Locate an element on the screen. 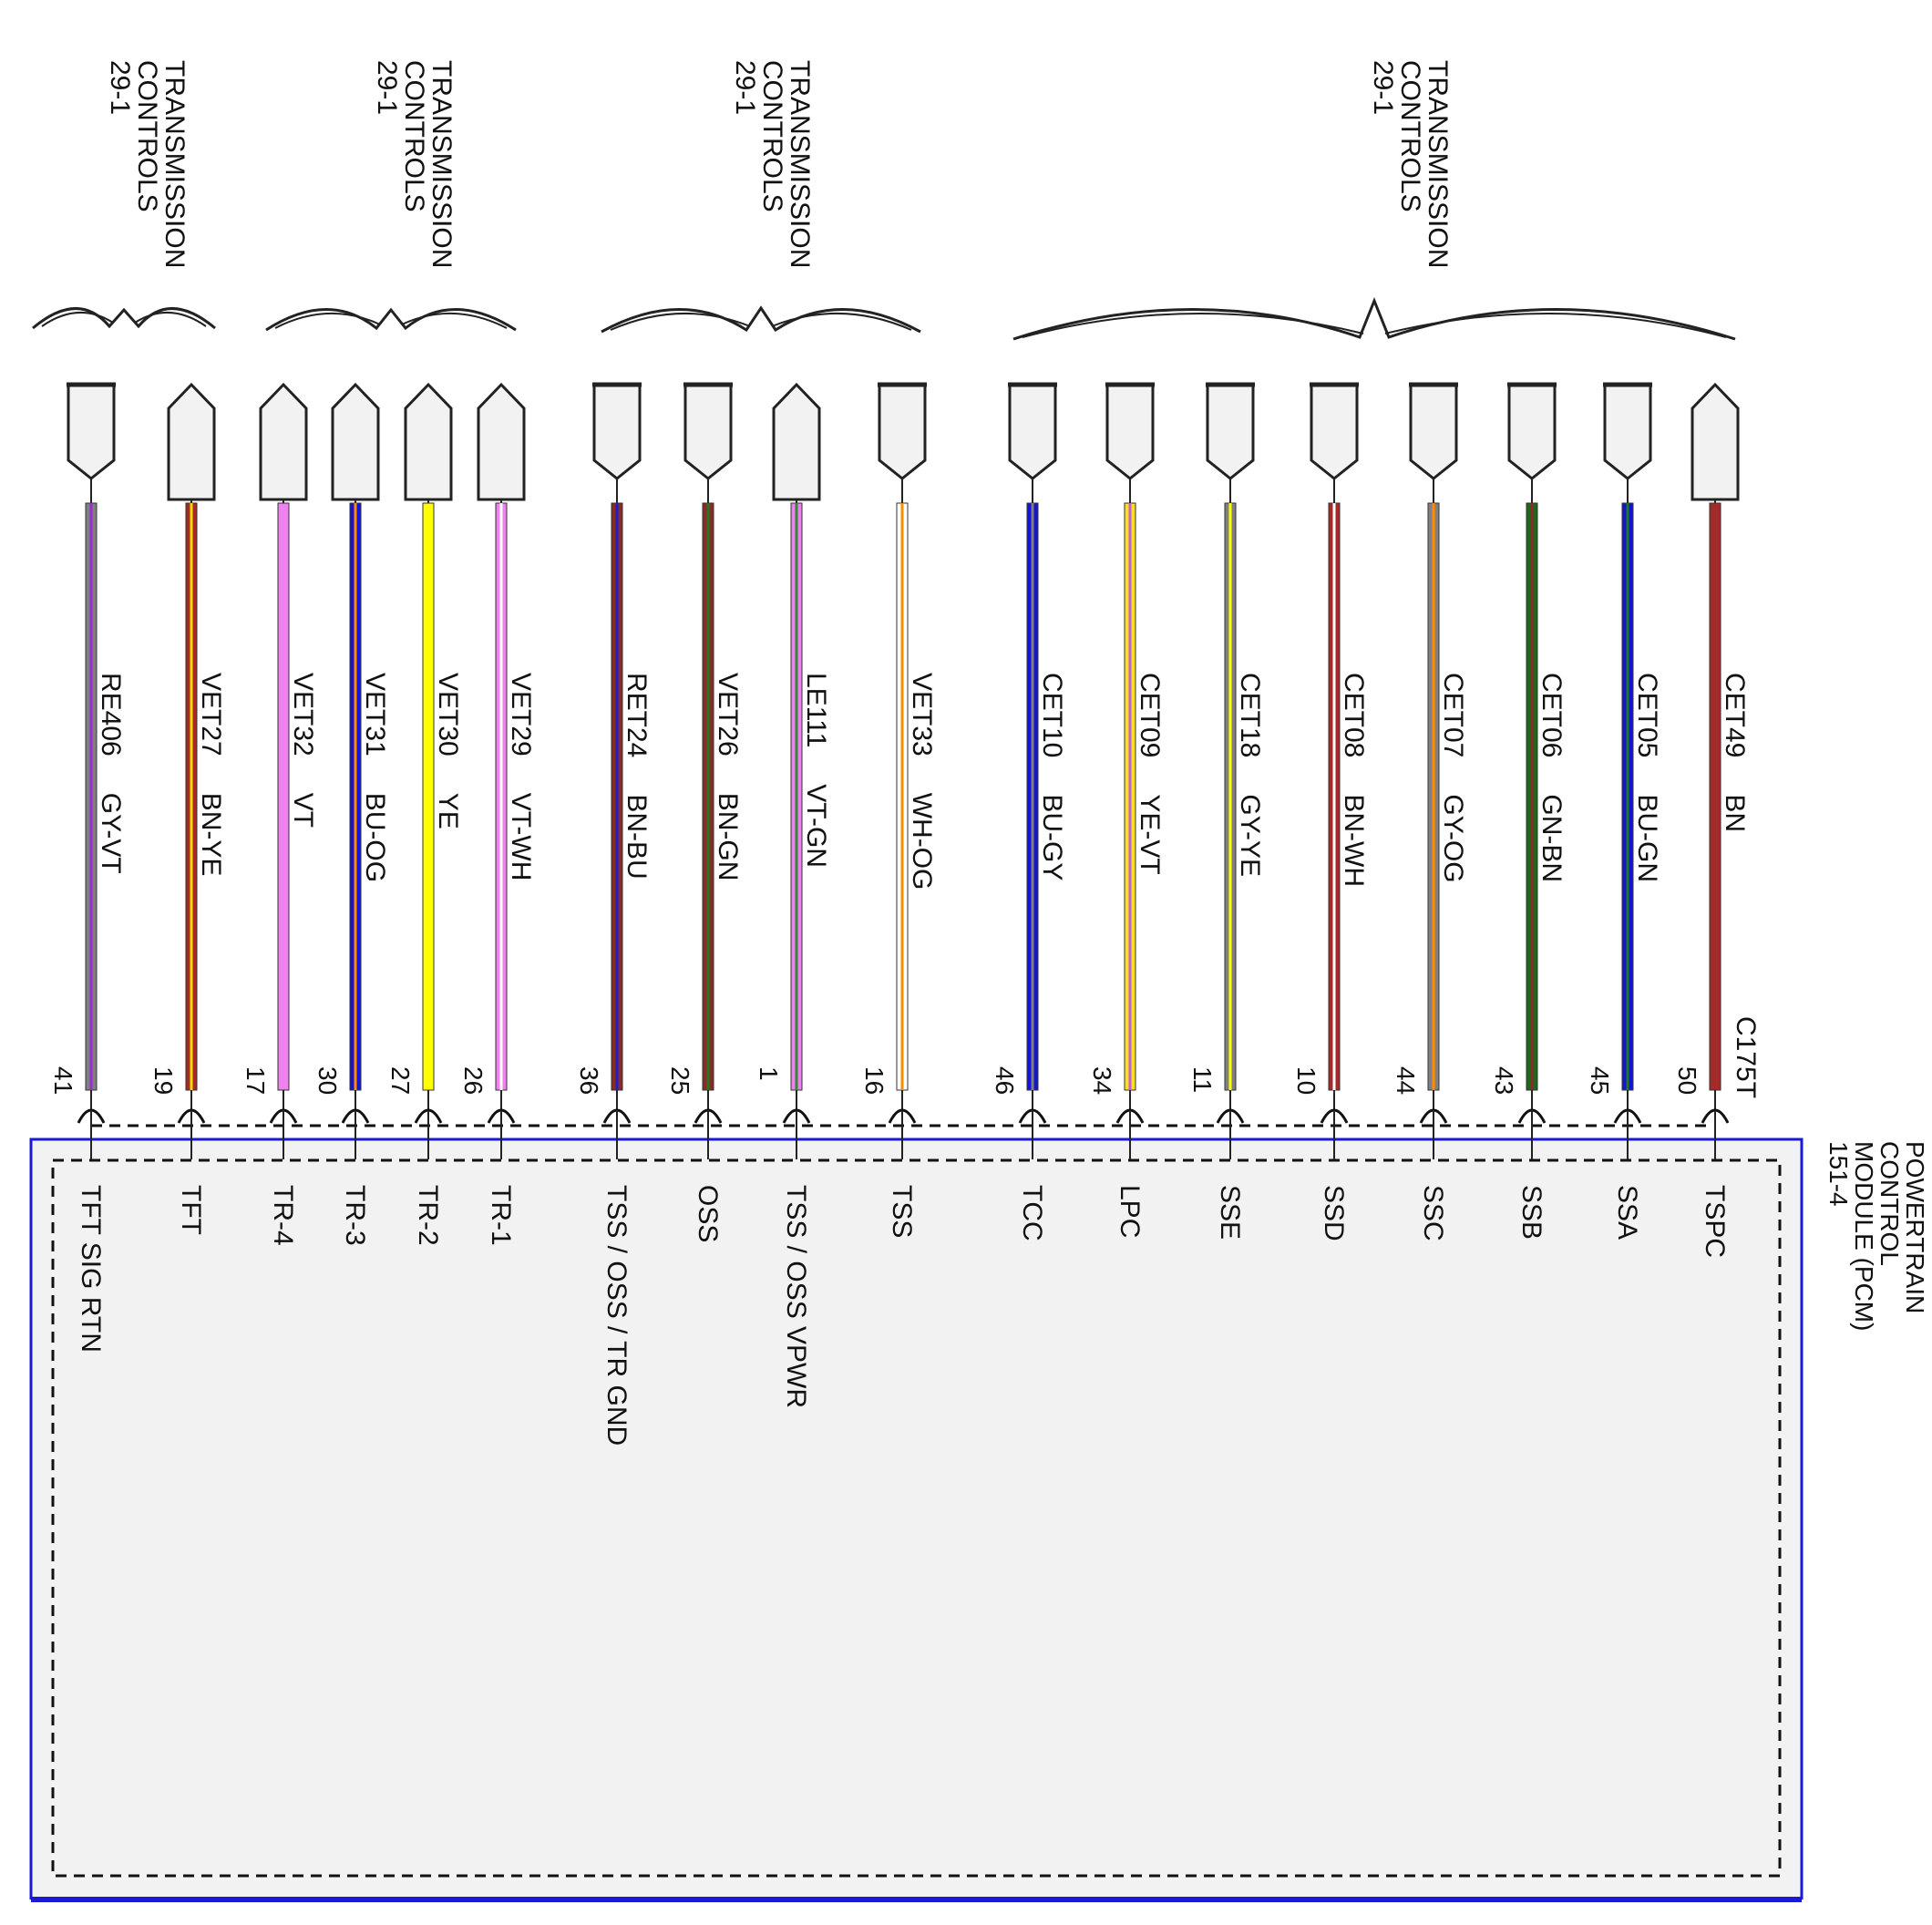 This screenshot has width=1932, height=1925. pin-function-label: TSPC is located at coordinates (1715, 1222).